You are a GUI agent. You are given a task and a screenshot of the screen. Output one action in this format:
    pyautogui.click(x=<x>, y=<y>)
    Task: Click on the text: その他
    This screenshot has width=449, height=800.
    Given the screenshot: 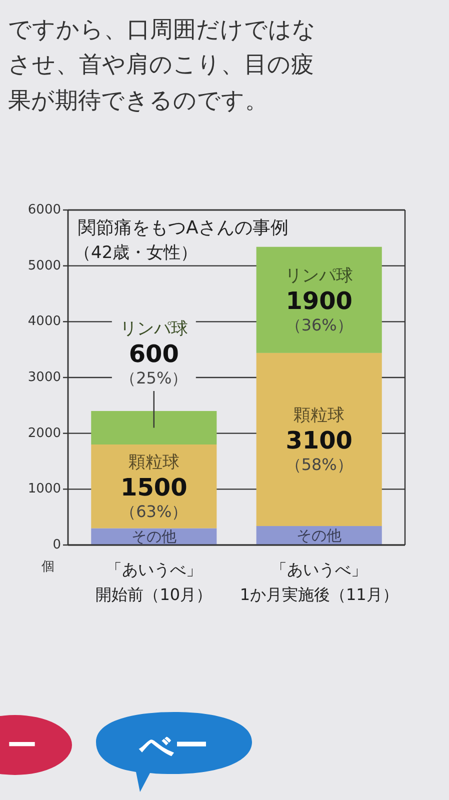 What is the action you would take?
    pyautogui.click(x=153, y=537)
    